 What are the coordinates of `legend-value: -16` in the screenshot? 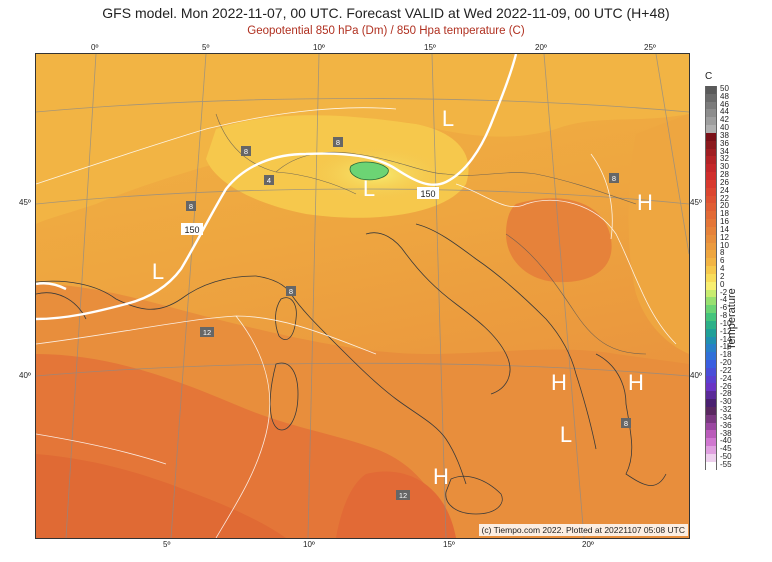 It's located at (726, 347).